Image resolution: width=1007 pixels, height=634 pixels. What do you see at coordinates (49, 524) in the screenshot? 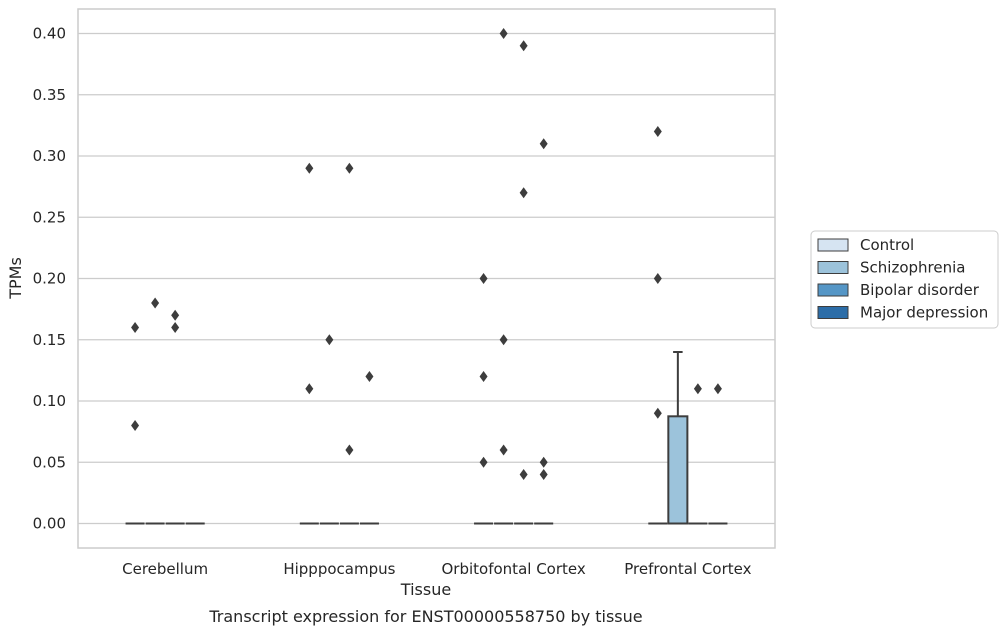
I see `y-tick-label: 0.00` at bounding box center [49, 524].